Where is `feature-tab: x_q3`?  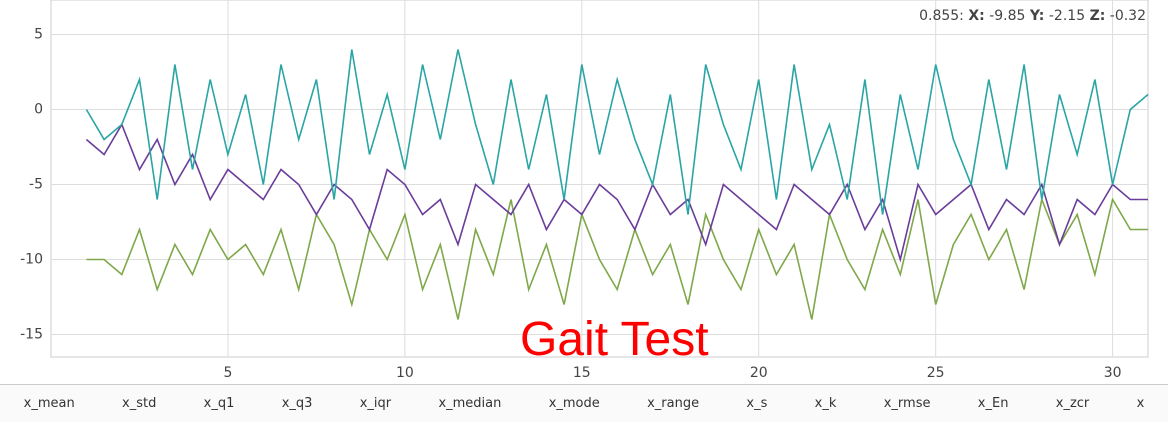 feature-tab: x_q3 is located at coordinates (297, 403).